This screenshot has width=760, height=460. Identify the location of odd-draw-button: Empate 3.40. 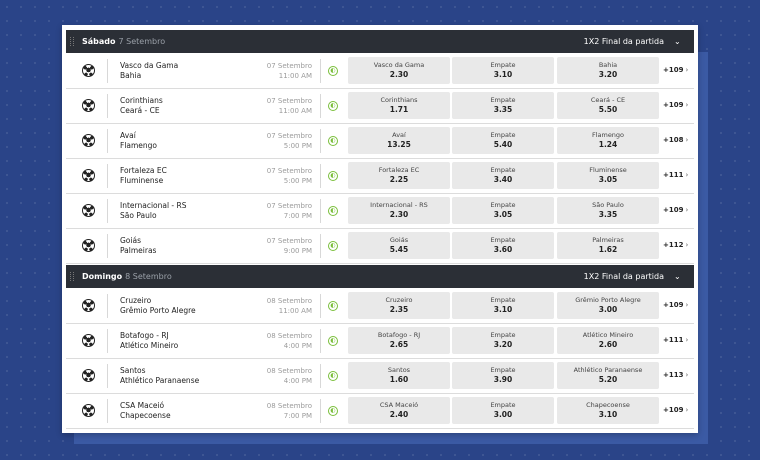
(503, 175).